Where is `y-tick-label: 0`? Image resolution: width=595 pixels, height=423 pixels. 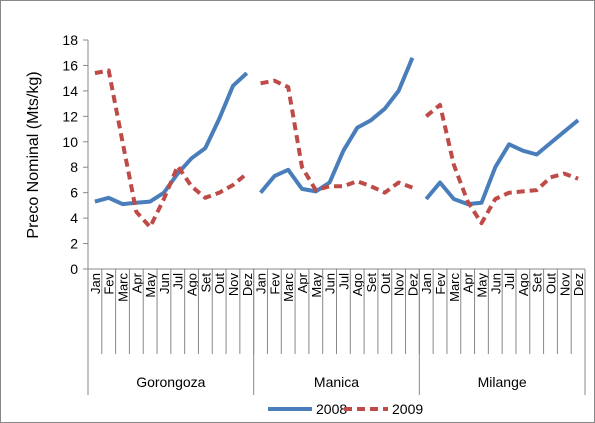 y-tick-label: 0 is located at coordinates (74, 269).